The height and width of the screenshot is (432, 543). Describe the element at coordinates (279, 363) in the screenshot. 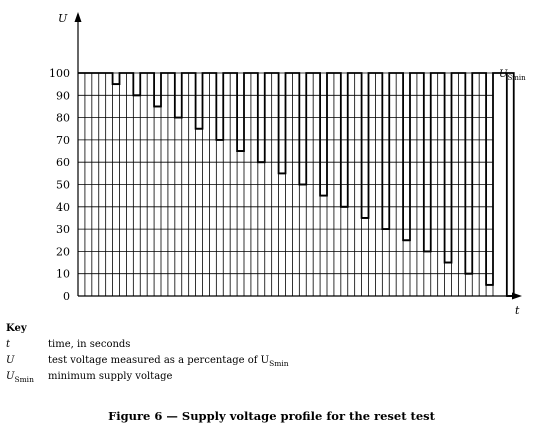

I see `key-description-sub: Smin` at that location.